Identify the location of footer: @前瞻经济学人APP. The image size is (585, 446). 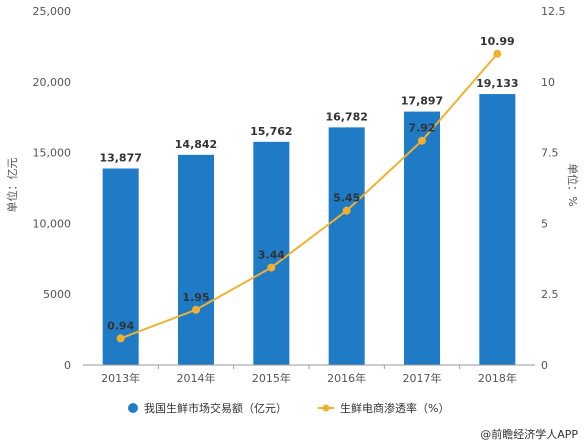
(529, 434).